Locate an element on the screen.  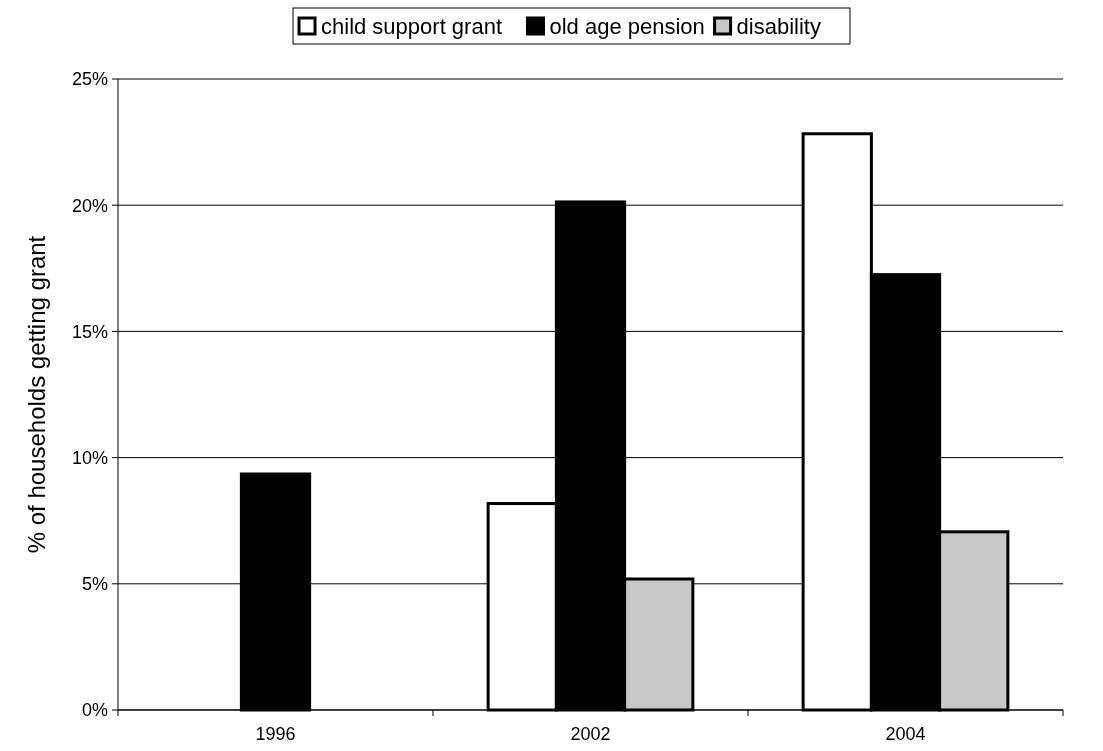
y-tick-label: 20% is located at coordinates (89, 205).